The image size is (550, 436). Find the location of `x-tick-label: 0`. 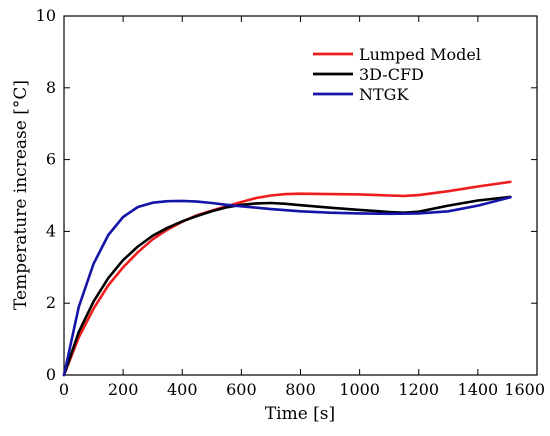

x-tick-label: 0 is located at coordinates (64, 389).